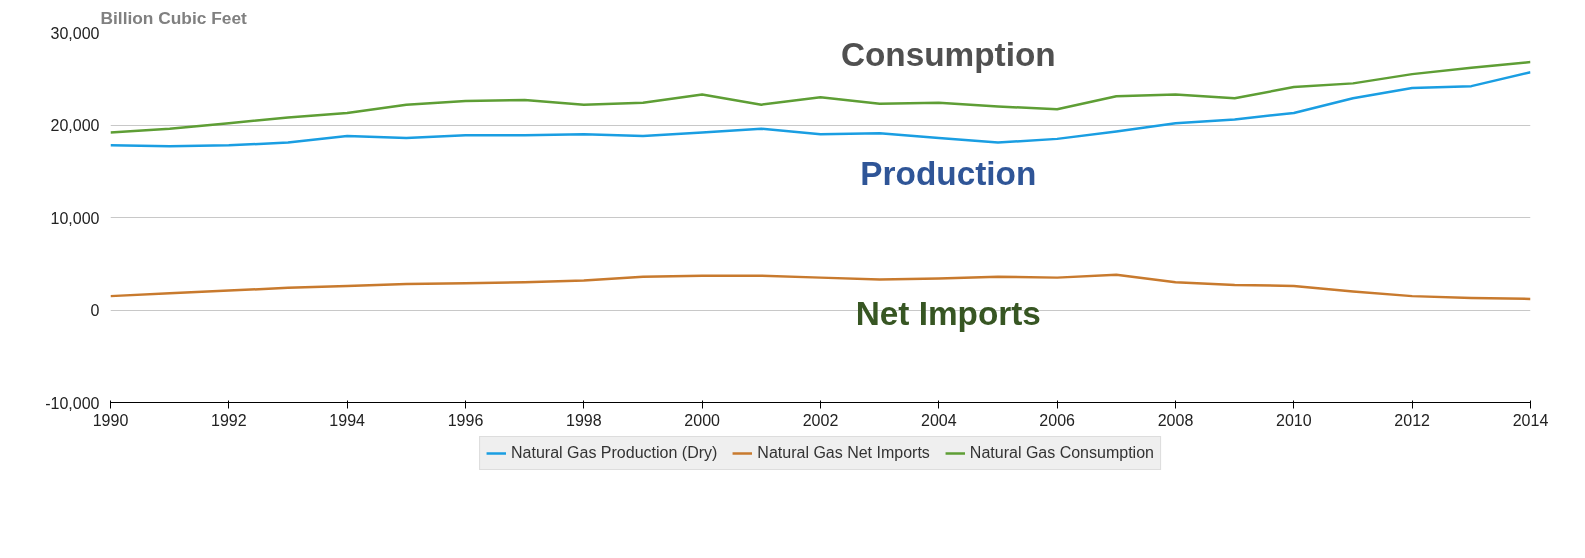  What do you see at coordinates (75, 125) in the screenshot?
I see `y-tick-label: 20,000` at bounding box center [75, 125].